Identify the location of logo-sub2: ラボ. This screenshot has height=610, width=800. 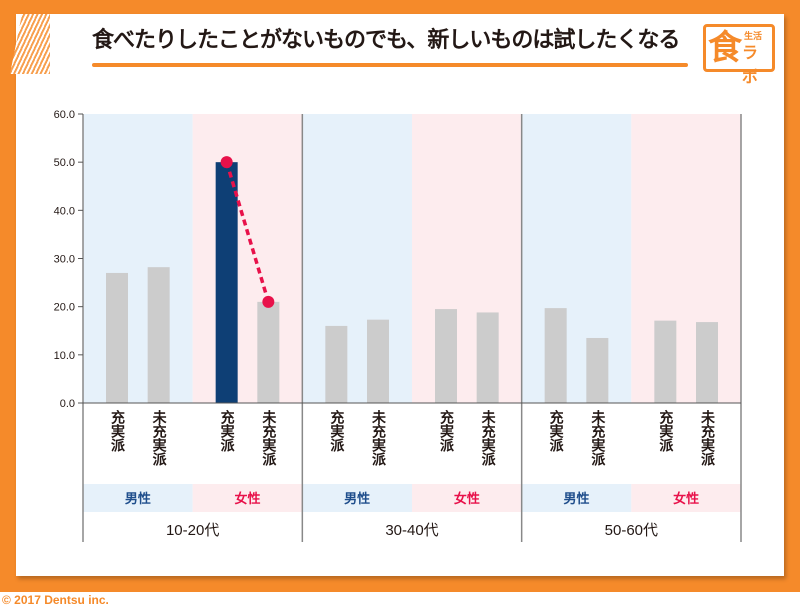
(750, 64).